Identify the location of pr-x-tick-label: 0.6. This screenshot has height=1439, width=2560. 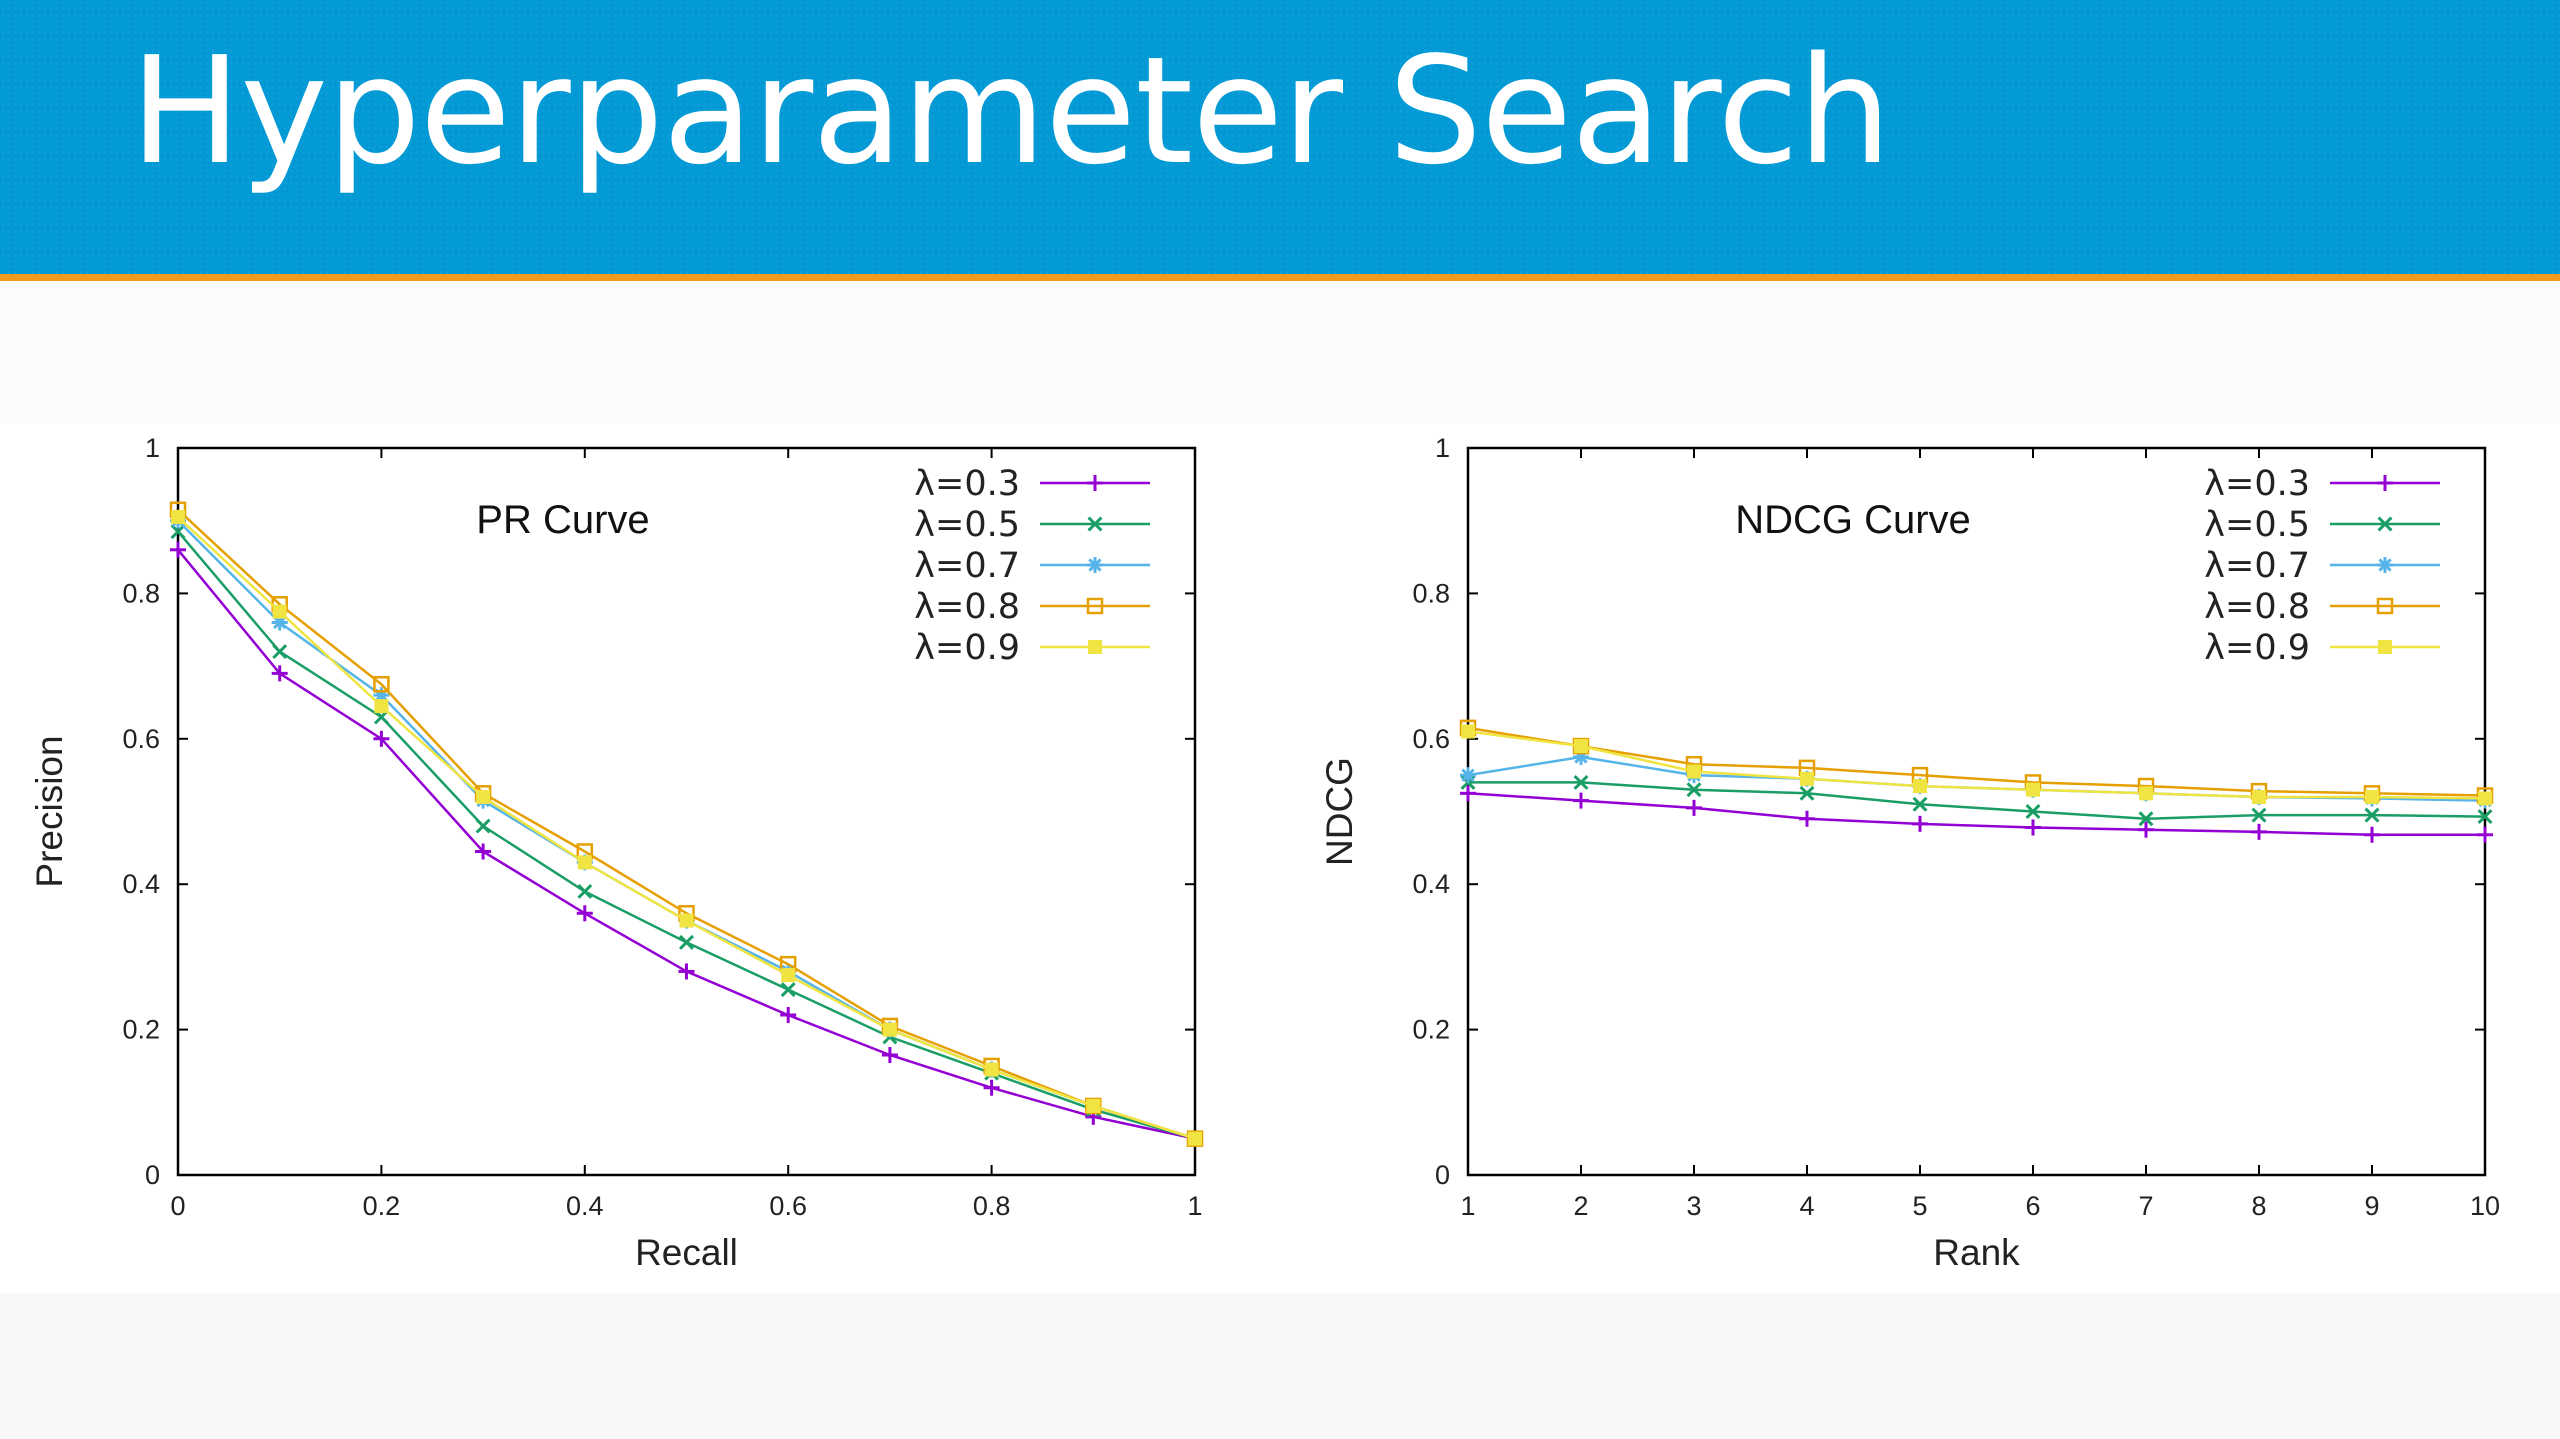
(788, 1206).